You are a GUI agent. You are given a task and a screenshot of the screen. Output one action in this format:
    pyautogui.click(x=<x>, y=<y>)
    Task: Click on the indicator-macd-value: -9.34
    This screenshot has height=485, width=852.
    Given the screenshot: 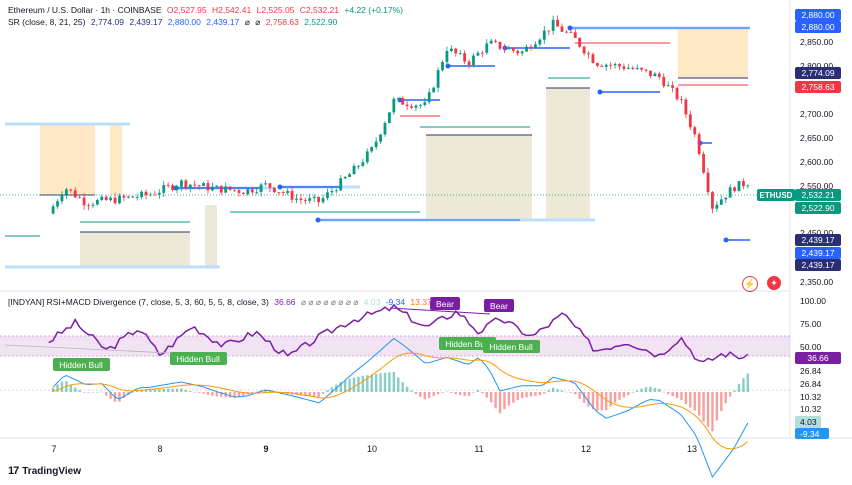 What is the action you would take?
    pyautogui.click(x=395, y=302)
    